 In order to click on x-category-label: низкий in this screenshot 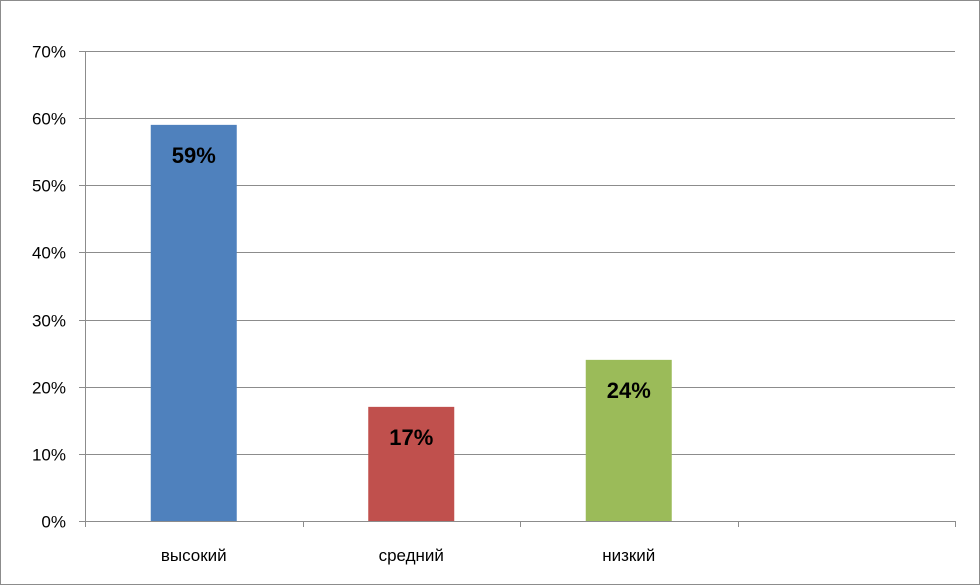, I will do `click(628, 555)`.